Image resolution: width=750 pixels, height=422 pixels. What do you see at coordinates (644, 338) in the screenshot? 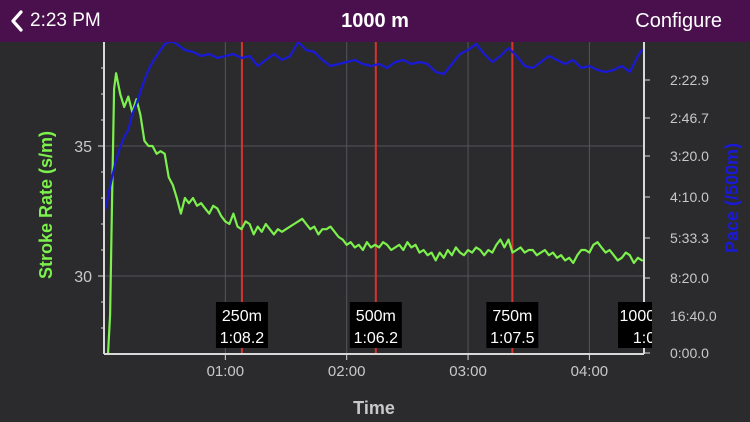
I see `split-time-label: 1:0` at bounding box center [644, 338].